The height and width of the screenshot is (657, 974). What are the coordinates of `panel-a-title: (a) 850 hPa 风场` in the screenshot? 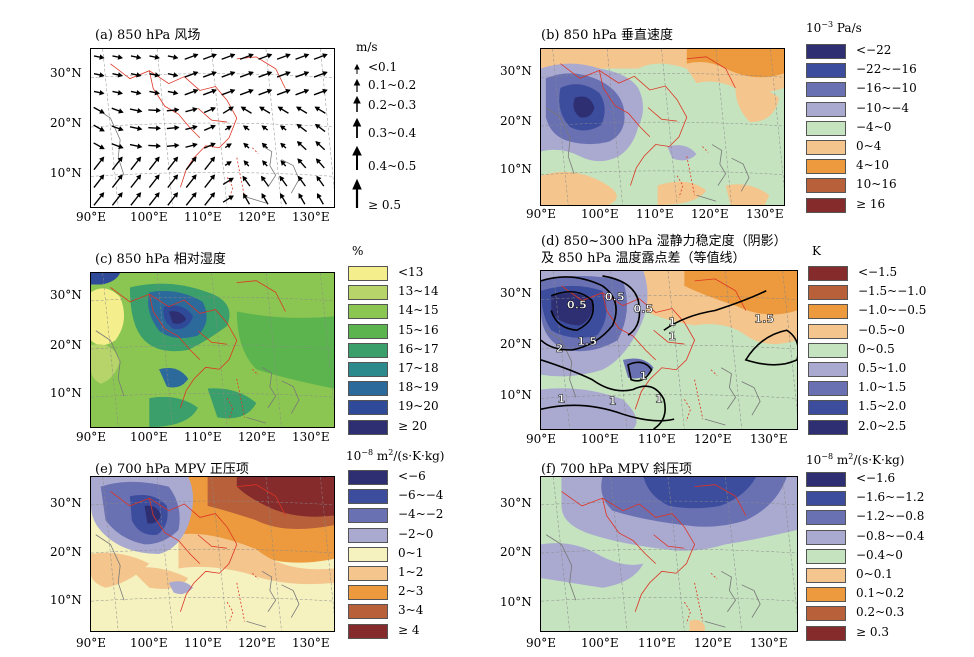 It's located at (148, 35).